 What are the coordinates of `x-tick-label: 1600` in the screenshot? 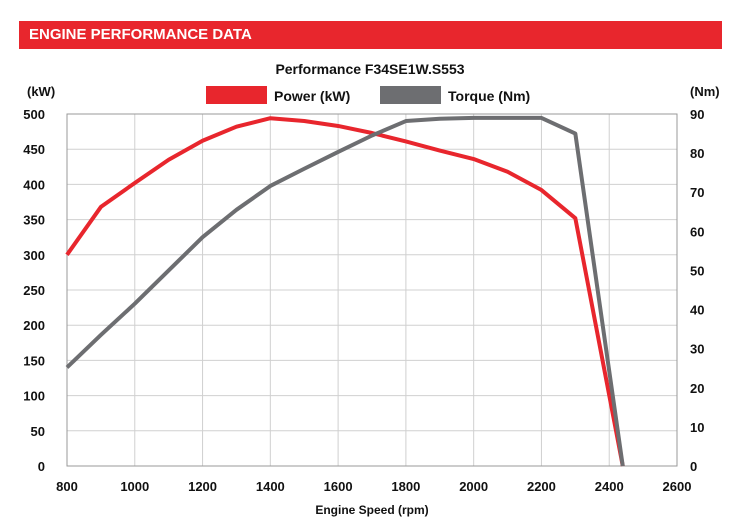 It's located at (338, 486).